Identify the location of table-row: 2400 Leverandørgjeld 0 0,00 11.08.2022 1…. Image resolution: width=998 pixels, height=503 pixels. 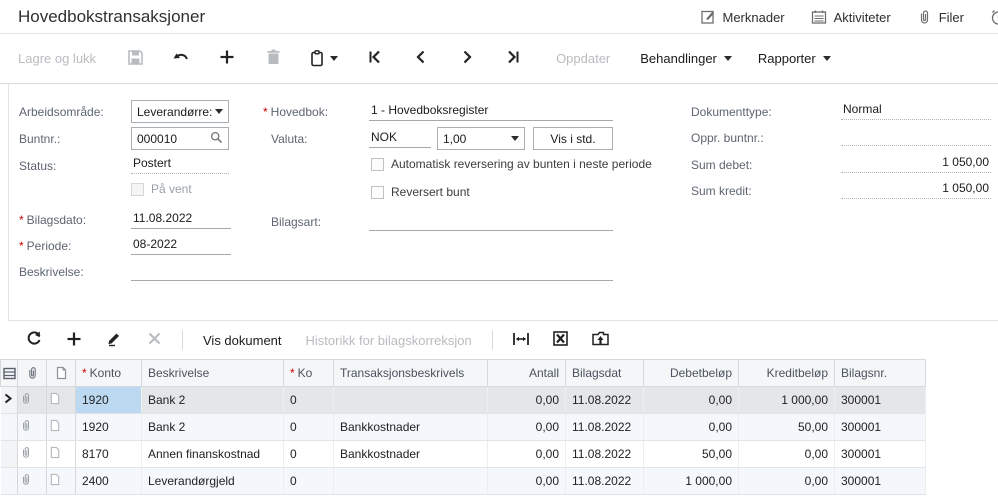
(463, 481).